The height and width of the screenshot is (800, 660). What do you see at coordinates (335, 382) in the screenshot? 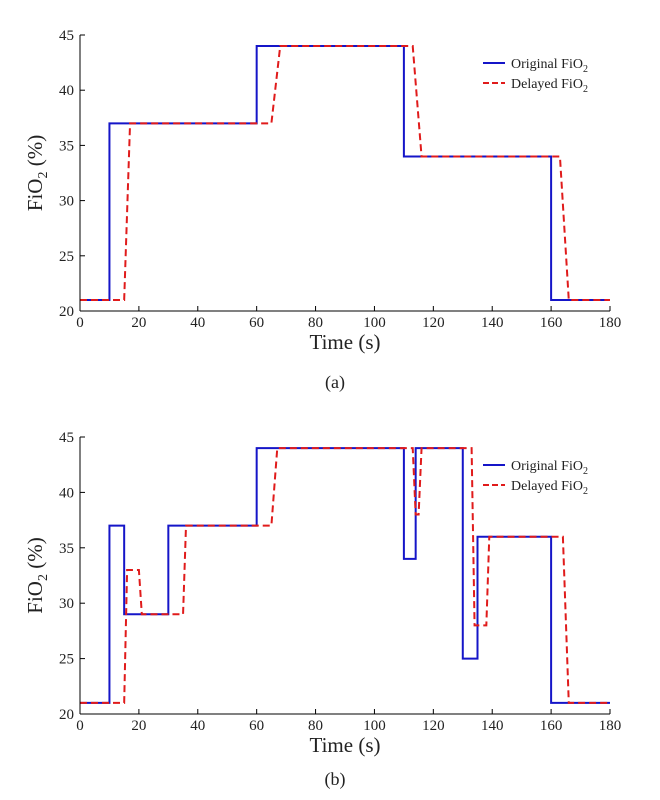
I see `panel-caption: (a)` at bounding box center [335, 382].